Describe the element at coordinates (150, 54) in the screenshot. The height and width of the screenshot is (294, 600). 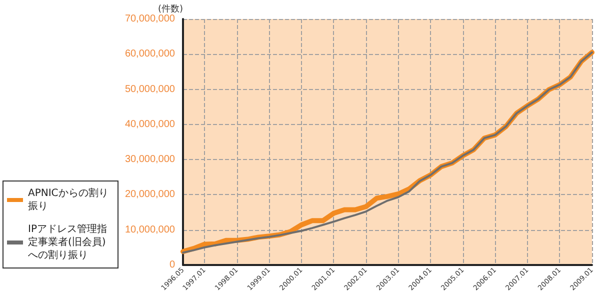
I see `y-tick-label: 60,000,000` at that location.